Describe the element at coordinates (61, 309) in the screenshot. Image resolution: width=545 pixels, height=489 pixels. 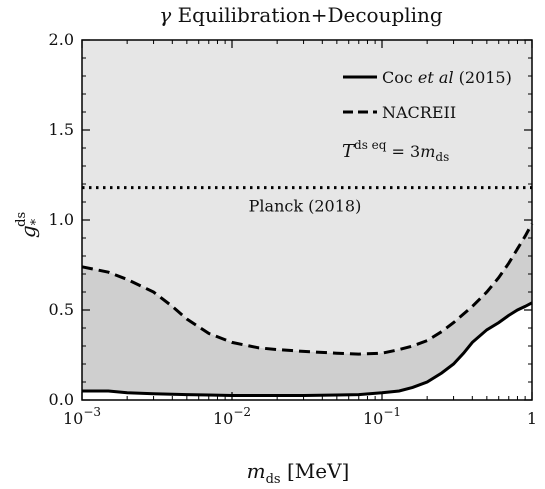
I see `y-tick-label: 0.5` at that location.